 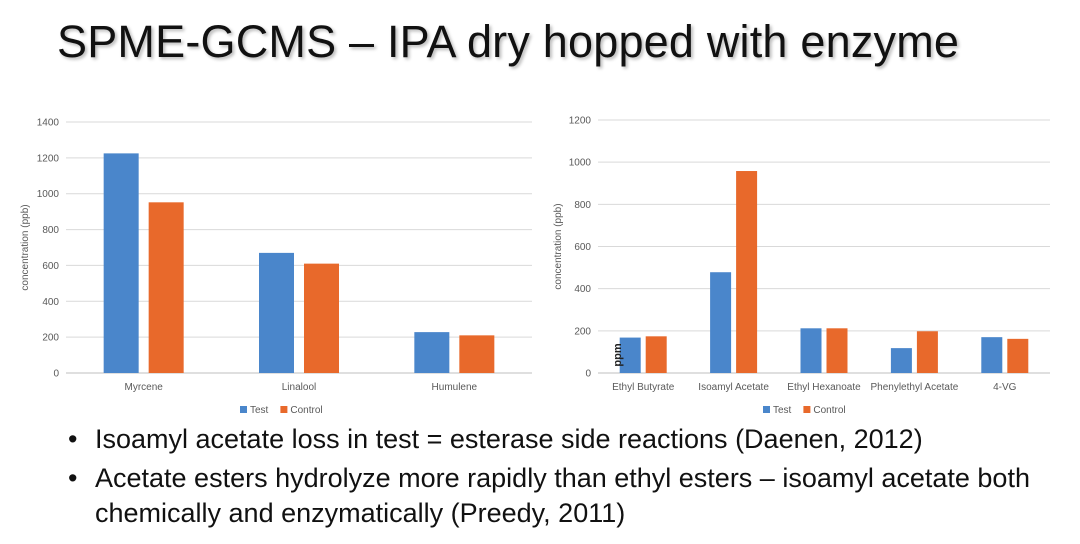 I want to click on x-tick-label: Ethyl Hexanoate, so click(x=824, y=387).